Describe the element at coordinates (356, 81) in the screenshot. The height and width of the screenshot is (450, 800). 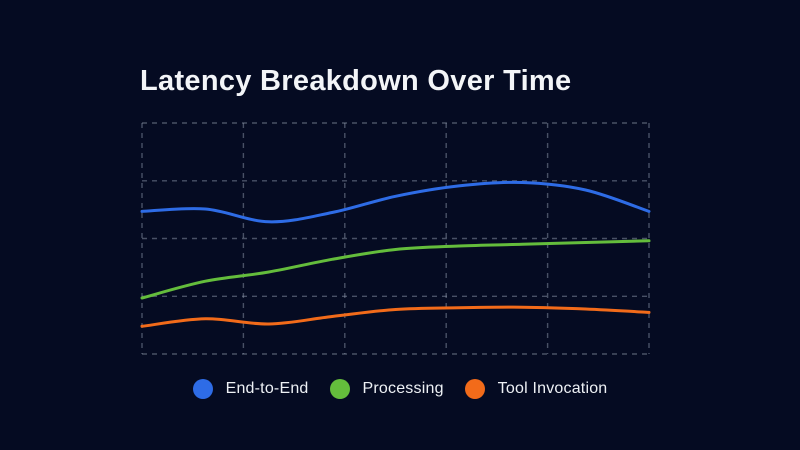
I see `chart-title: Latency Breakdown Over Time` at that location.